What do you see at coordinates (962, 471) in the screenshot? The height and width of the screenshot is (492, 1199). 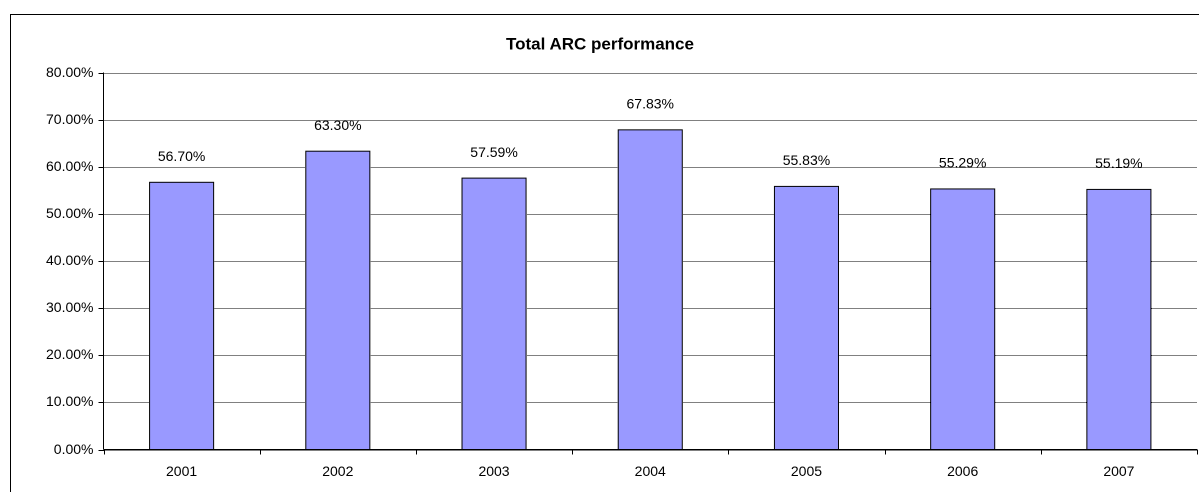 I see `x-tick-label: 2006` at bounding box center [962, 471].